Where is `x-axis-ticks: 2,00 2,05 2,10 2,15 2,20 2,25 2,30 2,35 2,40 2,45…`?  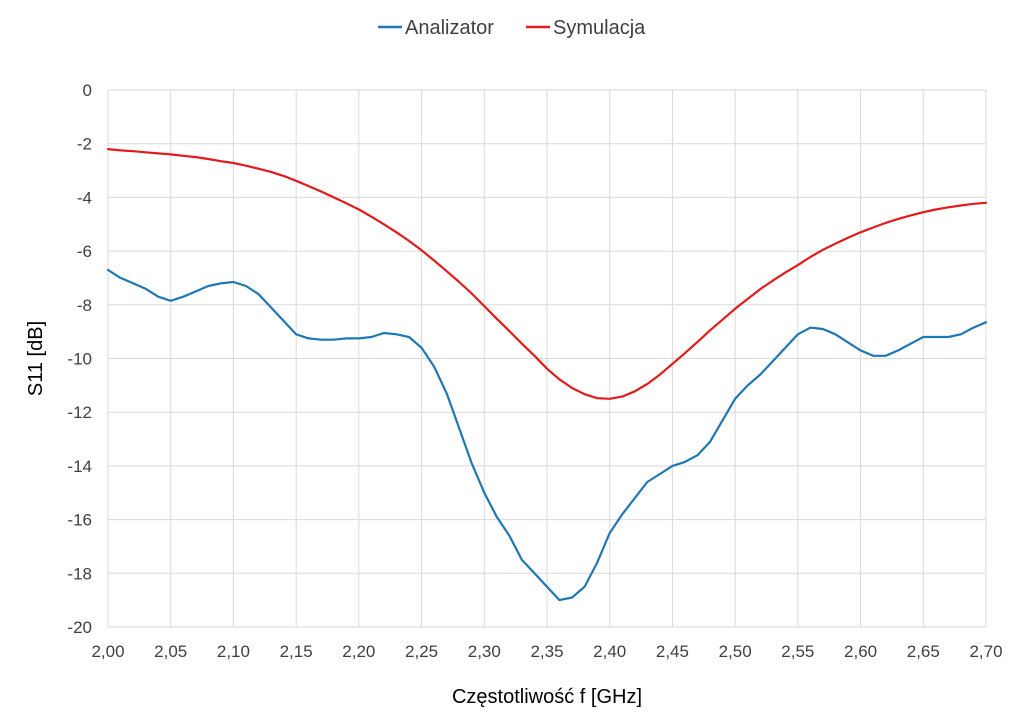
x-axis-ticks: 2,00 2,05 2,10 2,15 2,20 2,25 2,30 2,35 2,40 2,45… is located at coordinates (546, 651).